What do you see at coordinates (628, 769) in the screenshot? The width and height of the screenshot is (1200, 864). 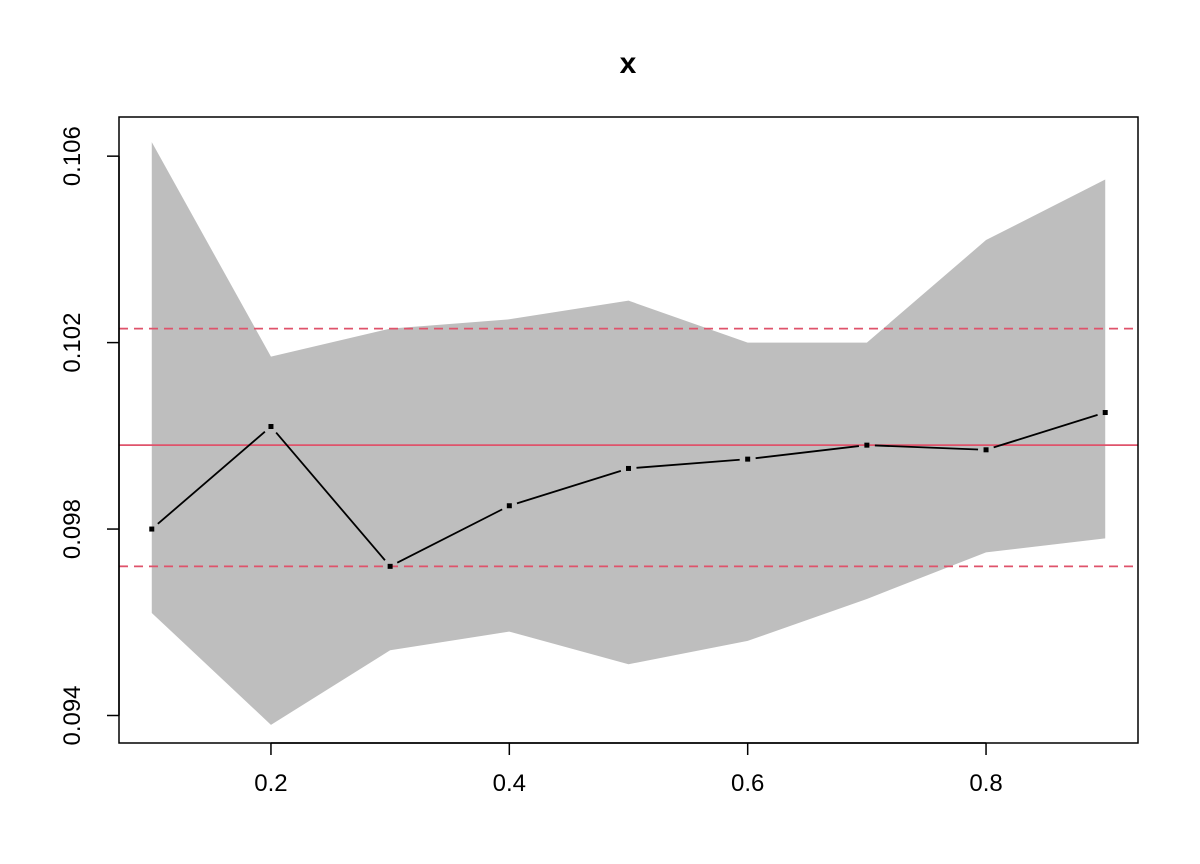 I see `x-axis: 0.2 0.4 0.6 0.8` at bounding box center [628, 769].